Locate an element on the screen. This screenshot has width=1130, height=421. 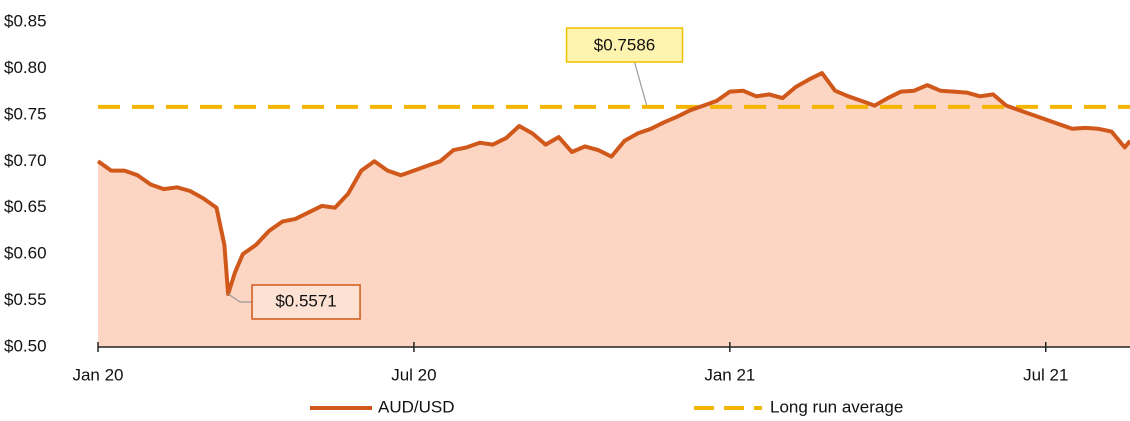
x-tick-label: Jul 21 is located at coordinates (1045, 374).